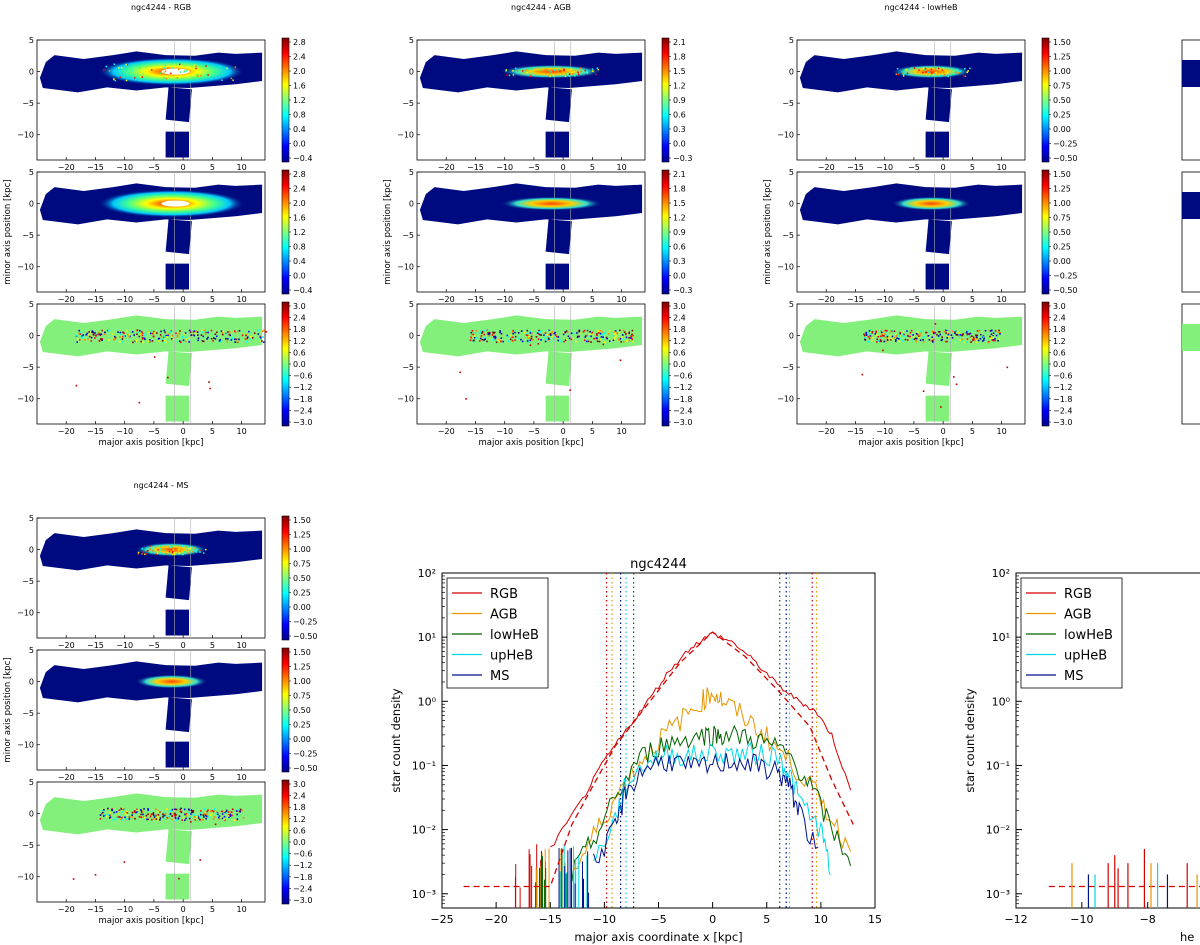 Image resolution: width=1200 pixels, height=945 pixels. Describe the element at coordinates (855, 167) in the screenshot. I see `x-tick-label: −15` at that location.